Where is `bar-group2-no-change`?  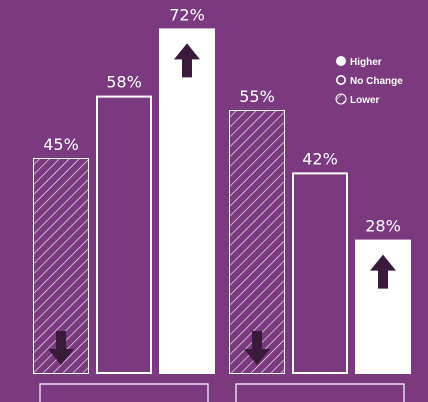 bar-group2-no-change is located at coordinates (320, 273).